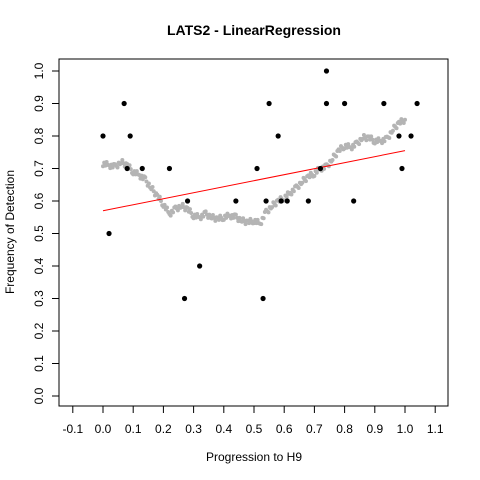 This screenshot has height=480, width=480. What do you see at coordinates (103, 429) in the screenshot?
I see `x-tick-label: 0.0` at bounding box center [103, 429].